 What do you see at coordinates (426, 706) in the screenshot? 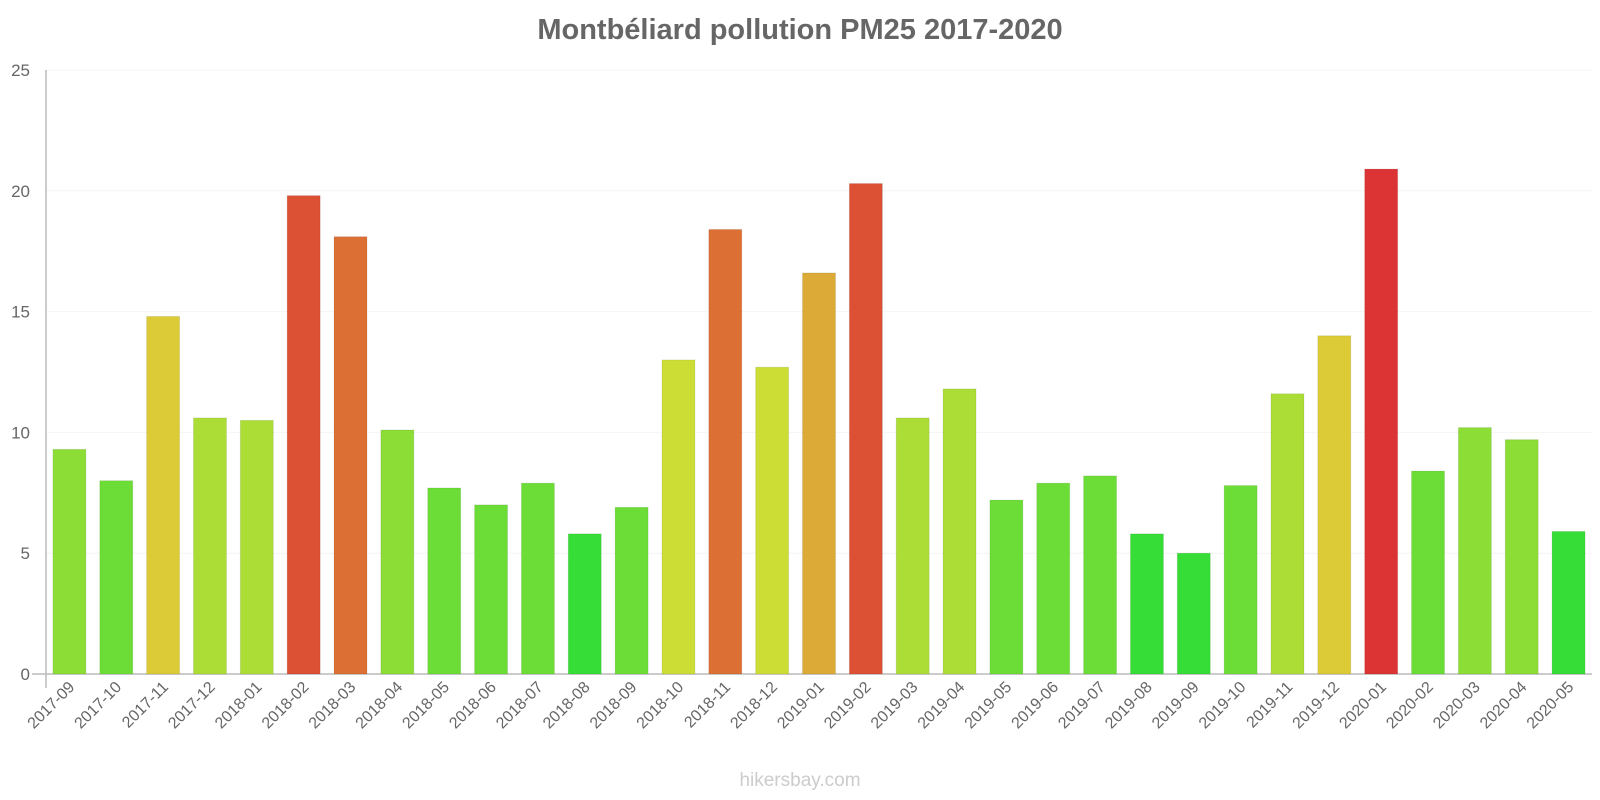
I see `x-tick-label: 2018-05` at bounding box center [426, 706].